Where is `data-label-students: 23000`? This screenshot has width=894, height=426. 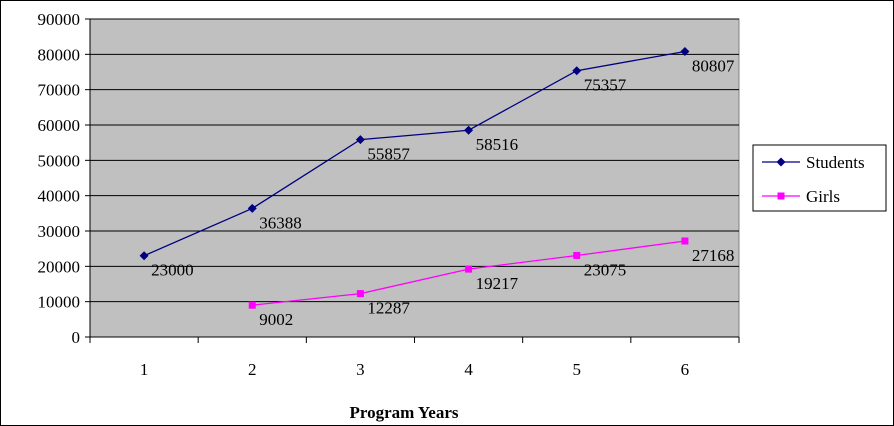
data-label-students: 23000 is located at coordinates (172, 270).